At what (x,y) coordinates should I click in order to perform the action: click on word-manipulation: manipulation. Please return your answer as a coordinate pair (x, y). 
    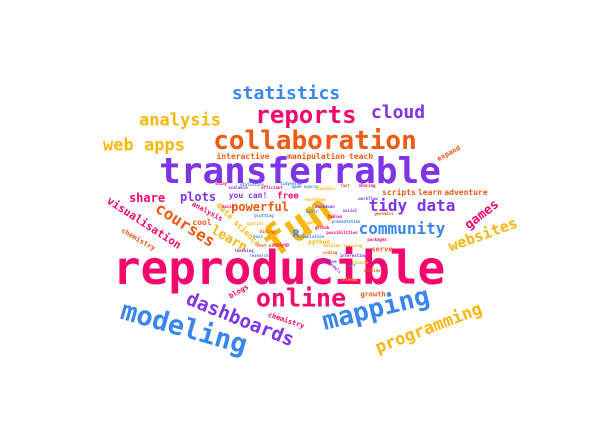
    Looking at the image, I should click on (316, 156).